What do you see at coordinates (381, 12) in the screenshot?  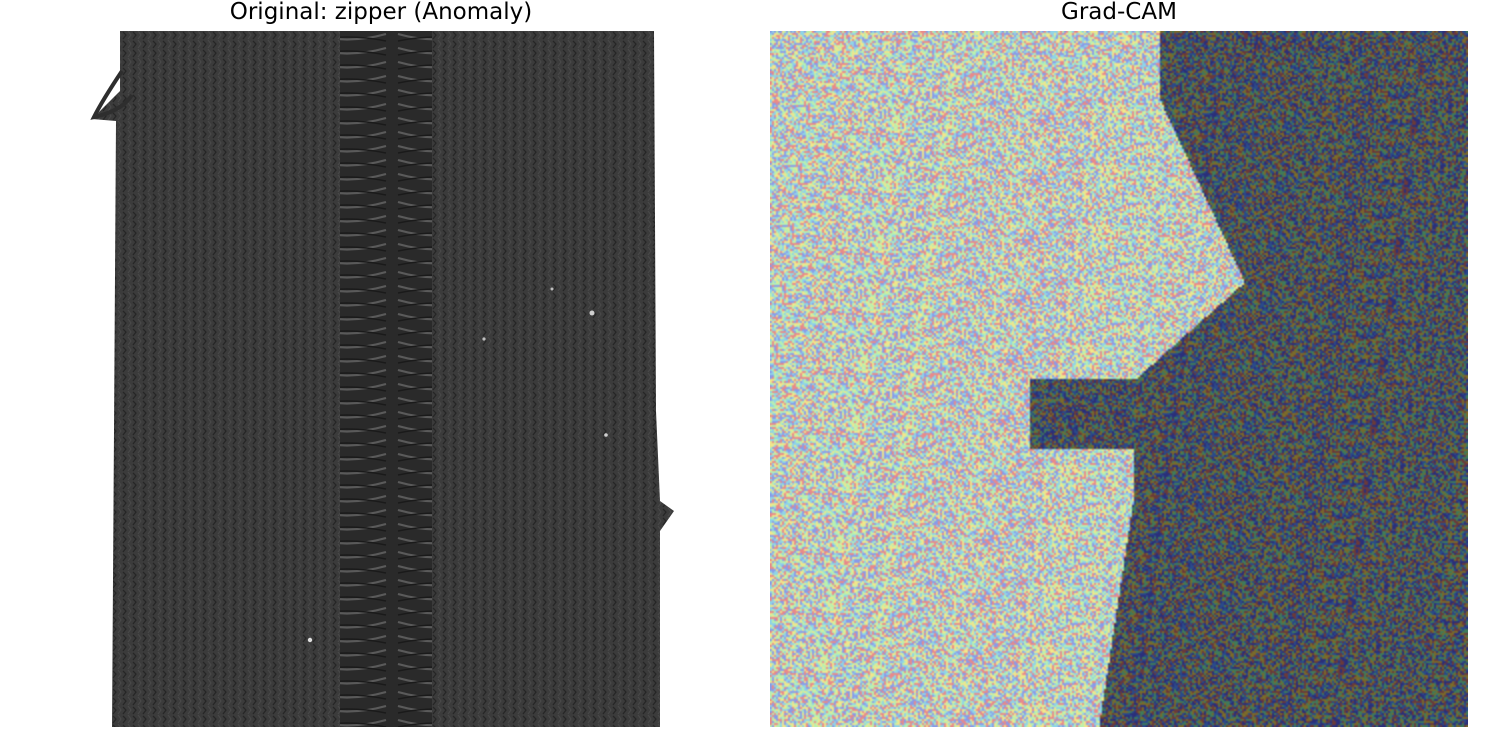 I see `original-image-title: Original: zipper (Anomaly)` at bounding box center [381, 12].